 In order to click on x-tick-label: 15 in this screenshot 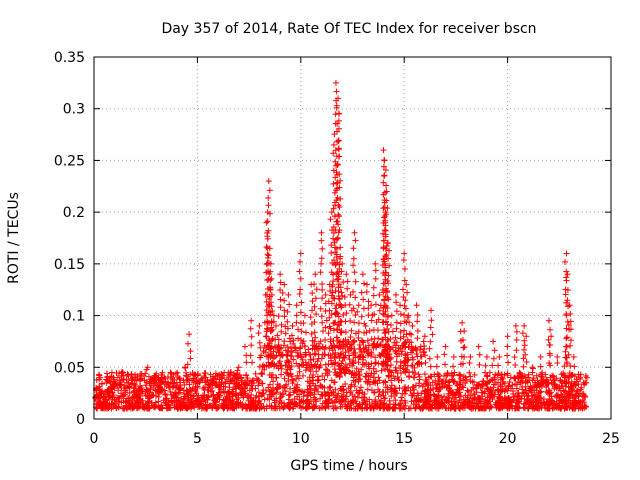, I will do `click(404, 439)`.